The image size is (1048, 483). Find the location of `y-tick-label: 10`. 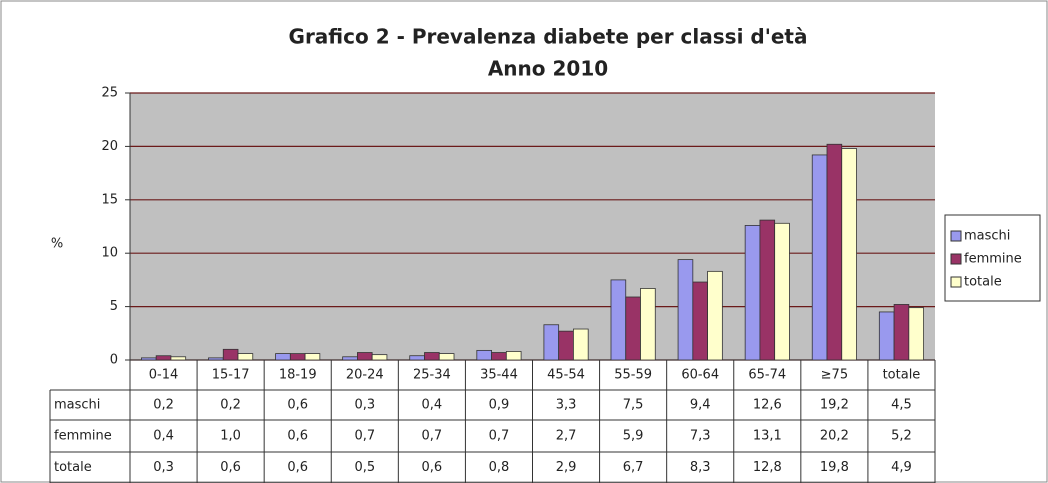

y-tick-label: 10 is located at coordinates (109, 253).